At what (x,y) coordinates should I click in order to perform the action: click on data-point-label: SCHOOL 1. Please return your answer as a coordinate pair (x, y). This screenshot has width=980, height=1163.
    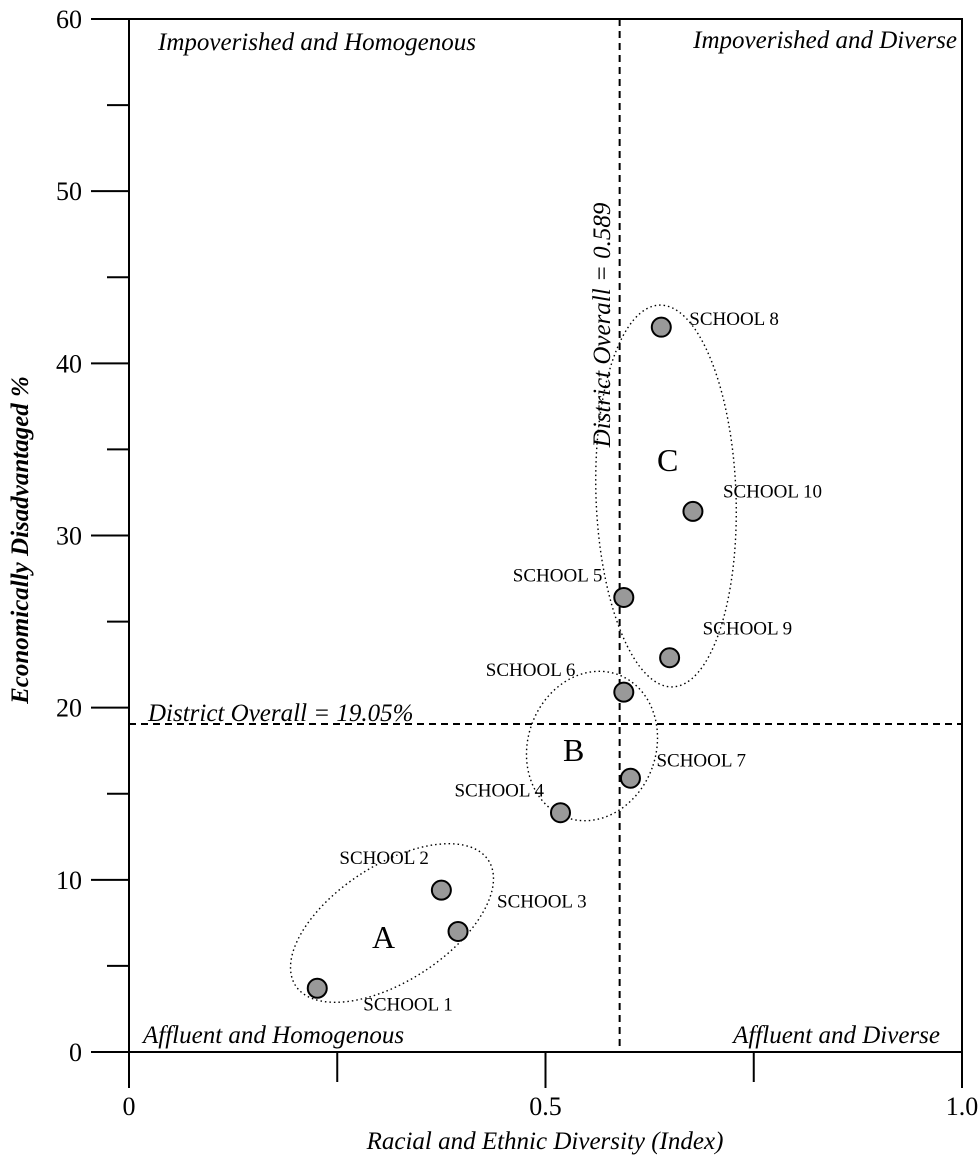
    Looking at the image, I should click on (408, 1004).